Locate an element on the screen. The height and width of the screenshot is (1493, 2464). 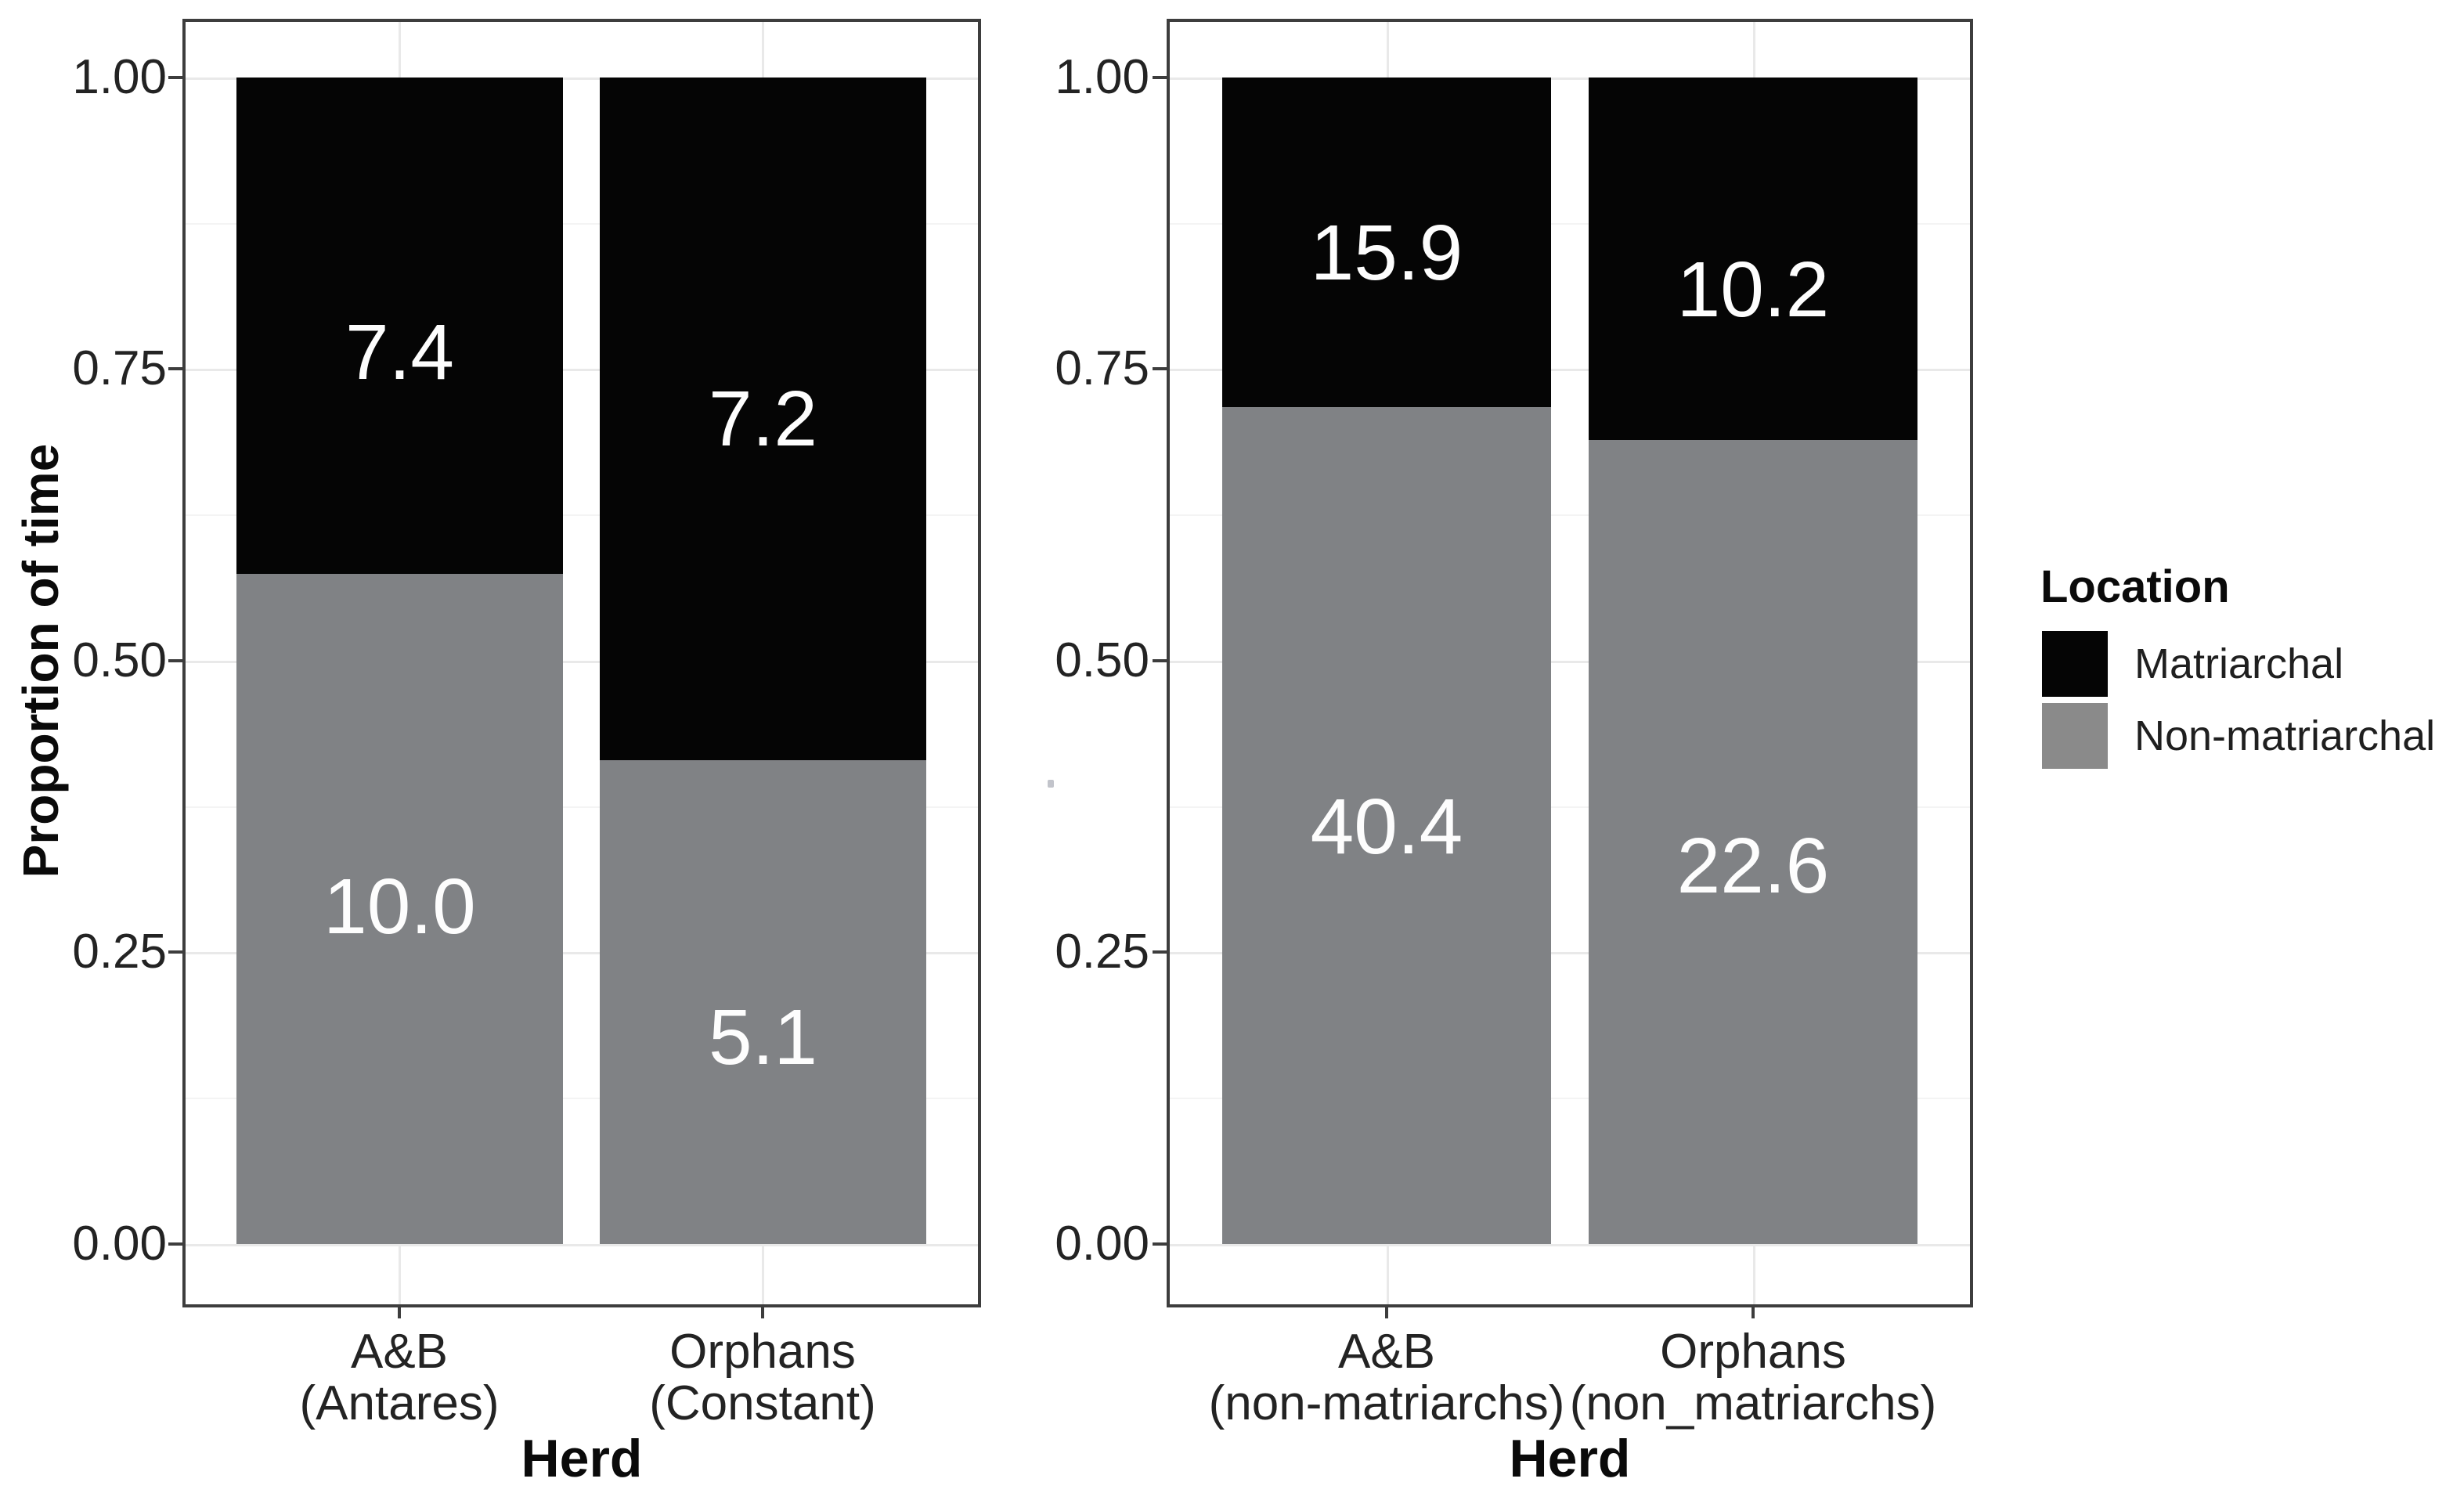
segment-matriarchal: 15.9 is located at coordinates (1386, 242).